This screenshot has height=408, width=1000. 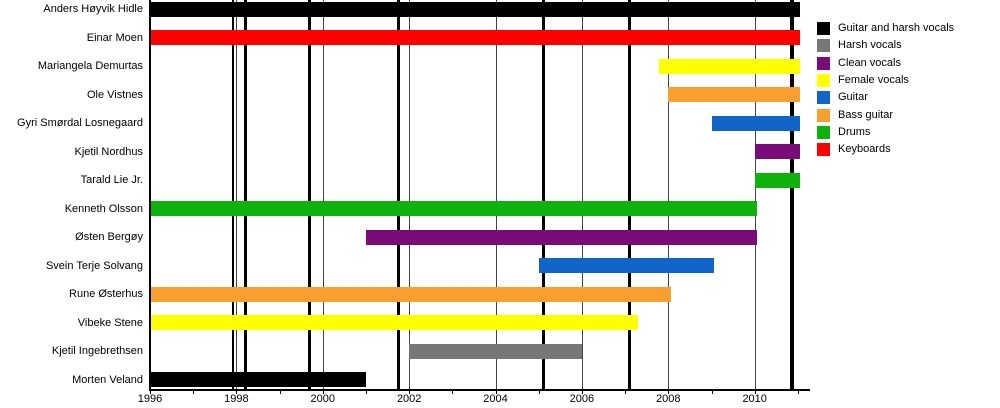 What do you see at coordinates (150, 399) in the screenshot?
I see `x-axis-tick-label: 1996` at bounding box center [150, 399].